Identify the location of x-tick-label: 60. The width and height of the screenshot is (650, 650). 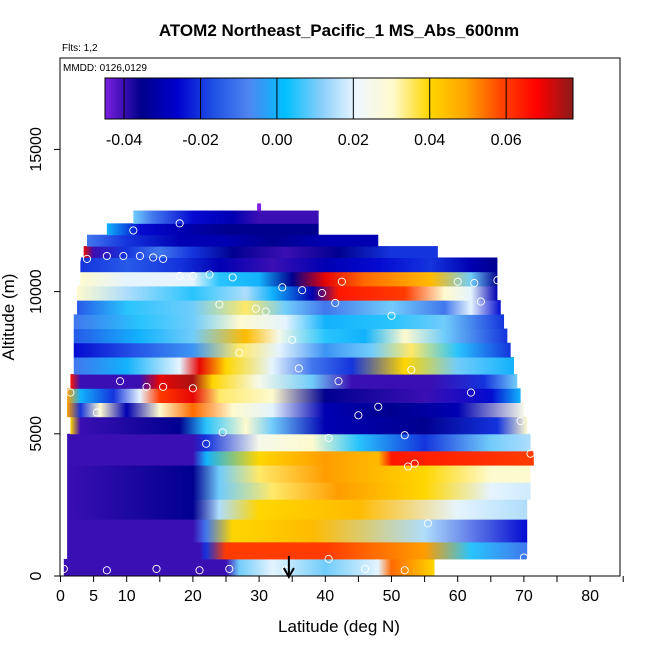
(458, 596).